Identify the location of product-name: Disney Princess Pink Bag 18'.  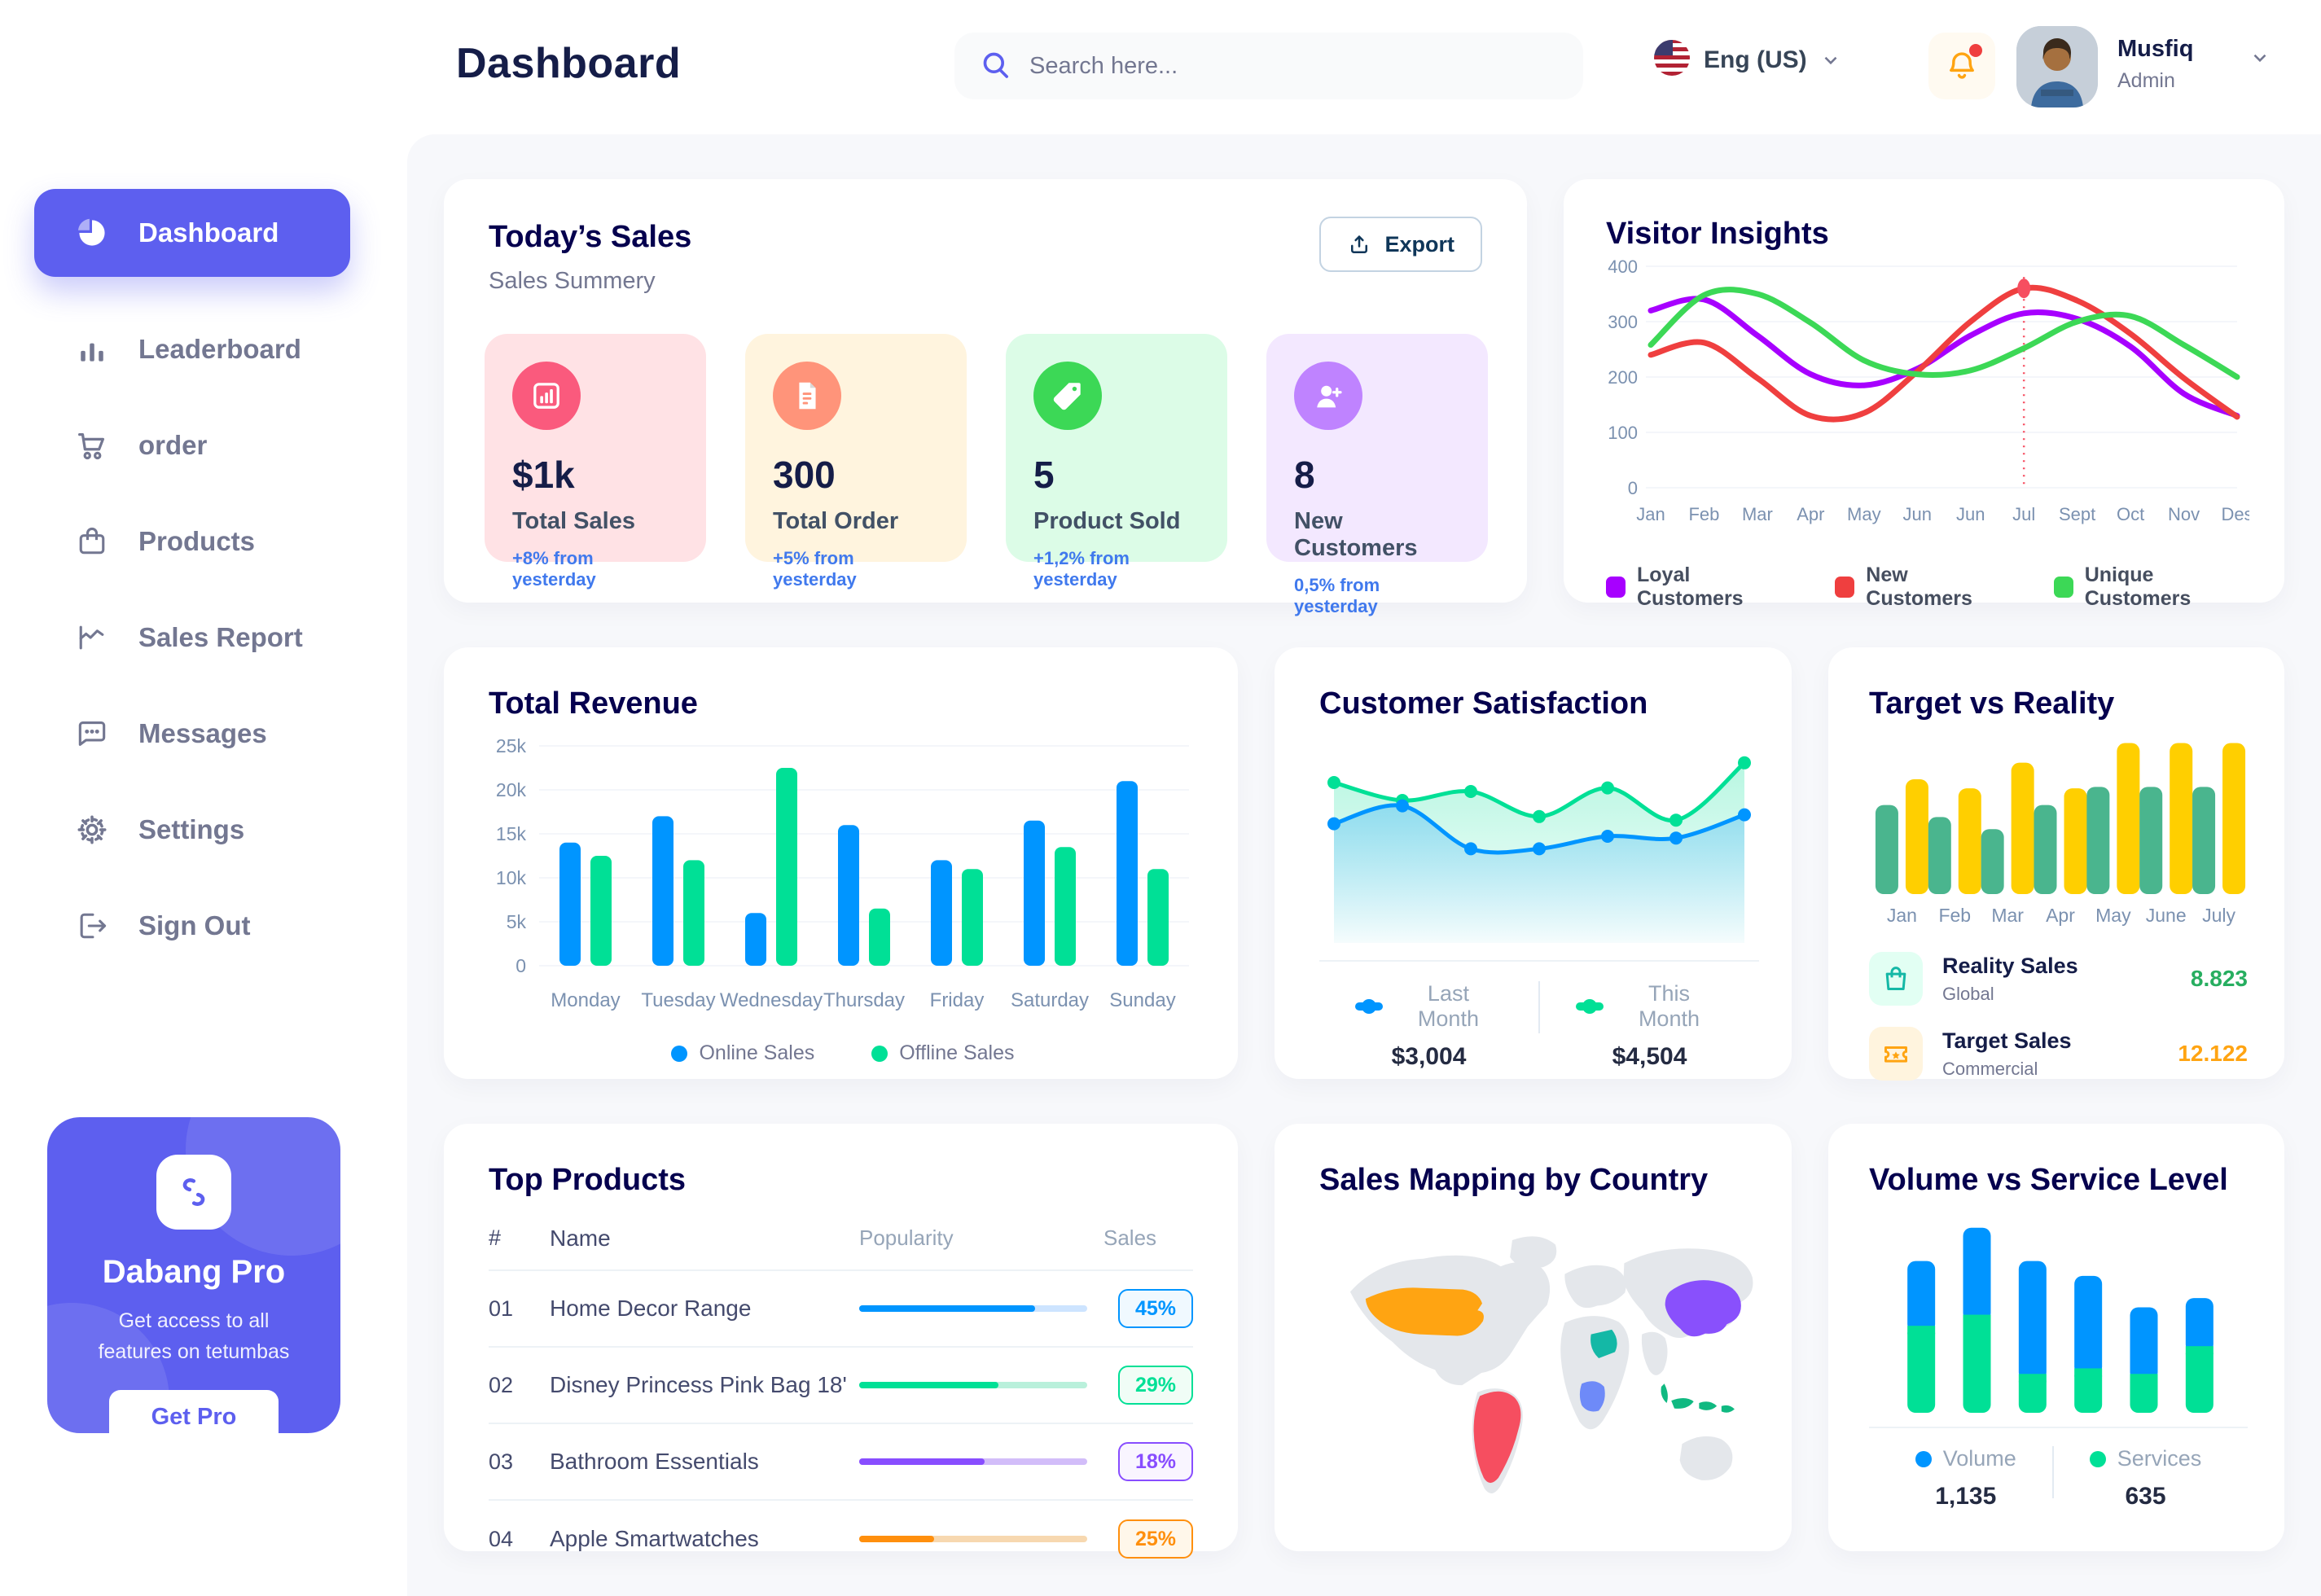
(698, 1384).